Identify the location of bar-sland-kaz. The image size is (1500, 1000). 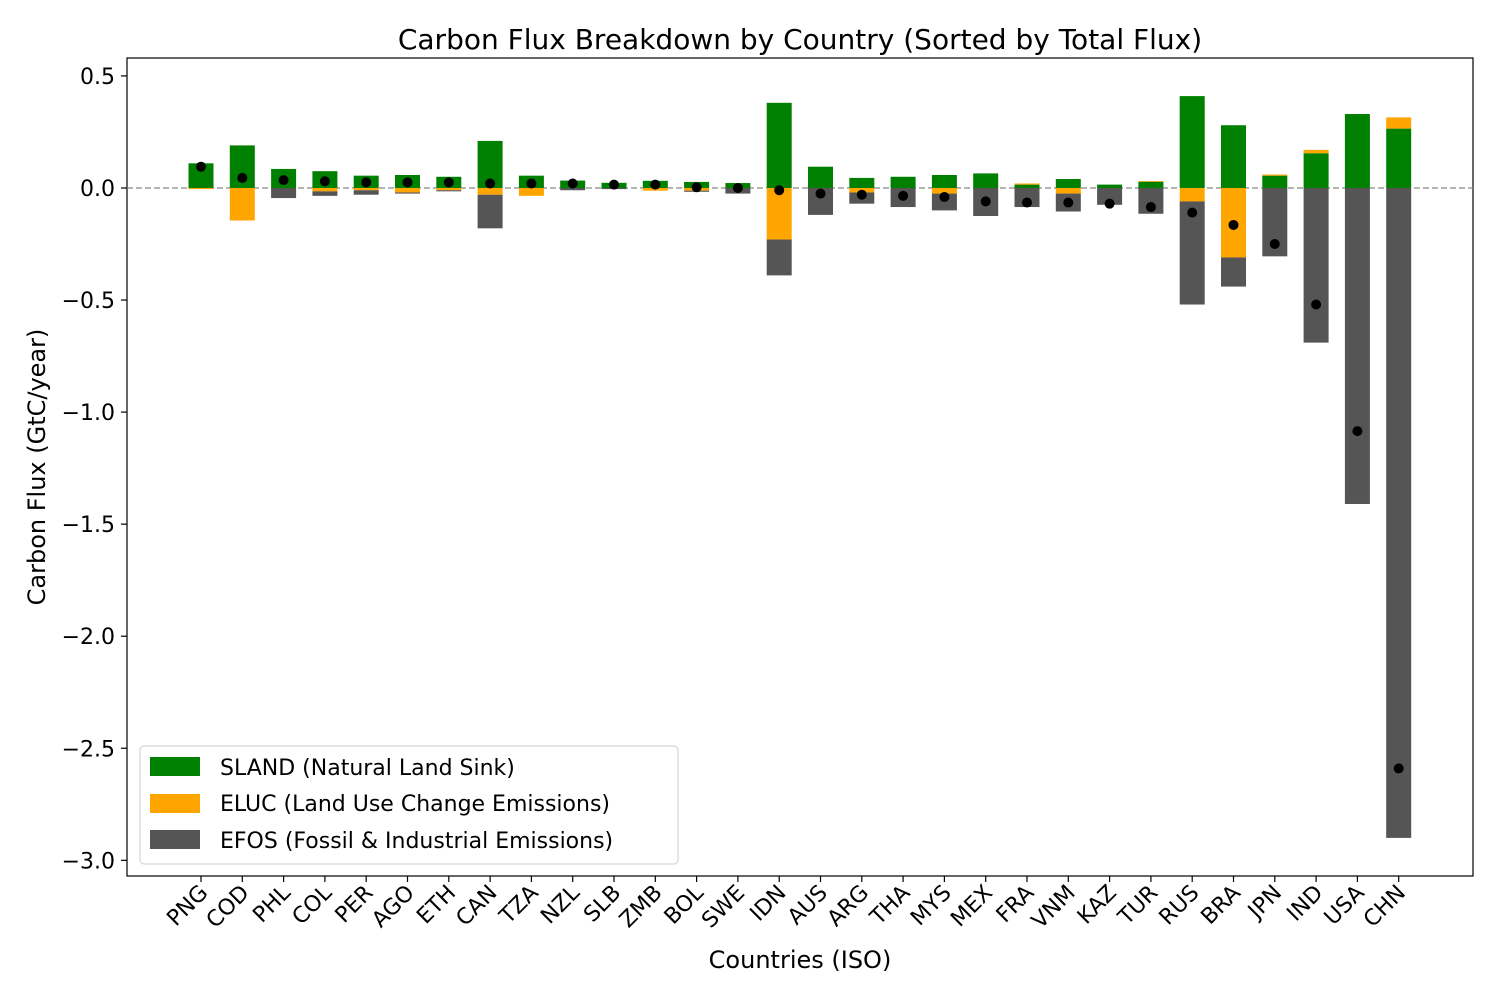
(1110, 186).